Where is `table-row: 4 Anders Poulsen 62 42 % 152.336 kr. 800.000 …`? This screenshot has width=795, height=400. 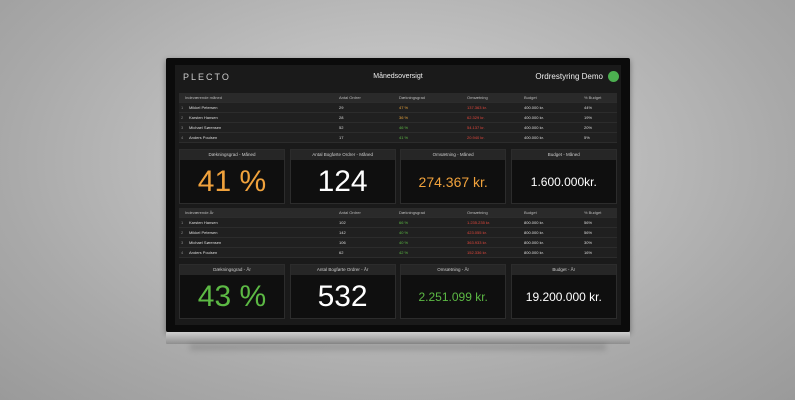
table-row: 4 Anders Poulsen 62 42 % 152.336 kr. 800.000 … is located at coordinates (398, 253).